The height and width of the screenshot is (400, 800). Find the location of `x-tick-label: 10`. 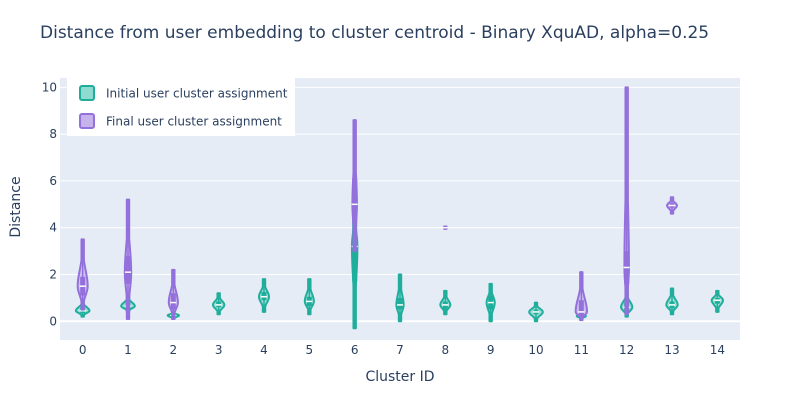

x-tick-label: 10 is located at coordinates (535, 350).